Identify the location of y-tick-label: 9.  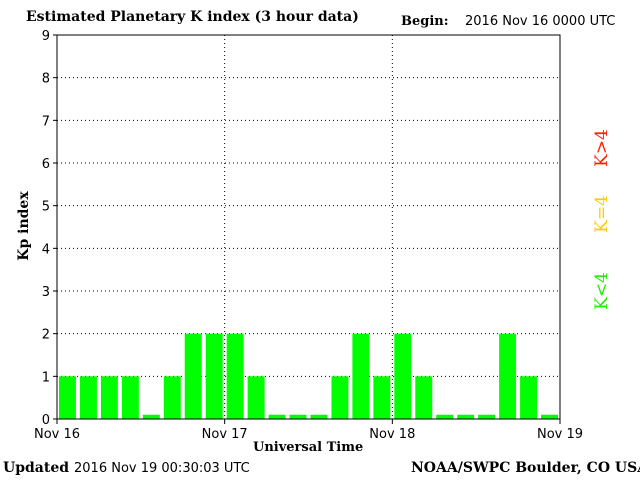
(46, 36).